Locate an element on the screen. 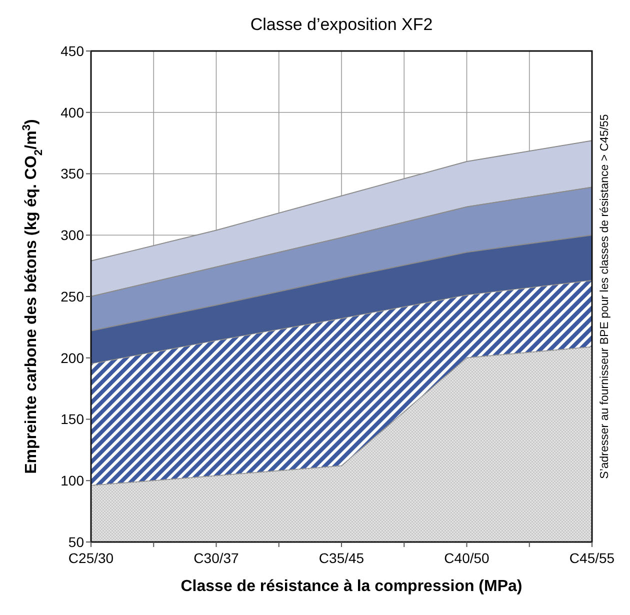 This screenshot has width=630, height=615. y-tick-label: 200 is located at coordinates (72, 358).